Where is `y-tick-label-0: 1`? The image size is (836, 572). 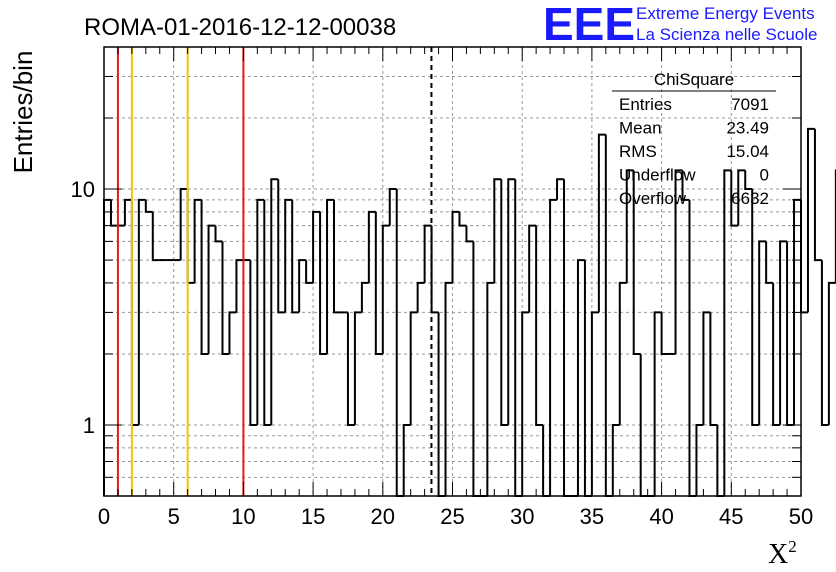 y-tick-label-0: 1 is located at coordinates (89, 425).